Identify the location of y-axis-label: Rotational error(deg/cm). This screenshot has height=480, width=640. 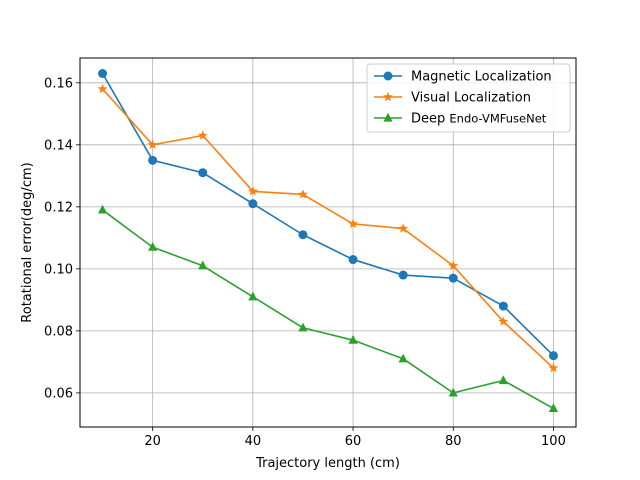
(27, 242).